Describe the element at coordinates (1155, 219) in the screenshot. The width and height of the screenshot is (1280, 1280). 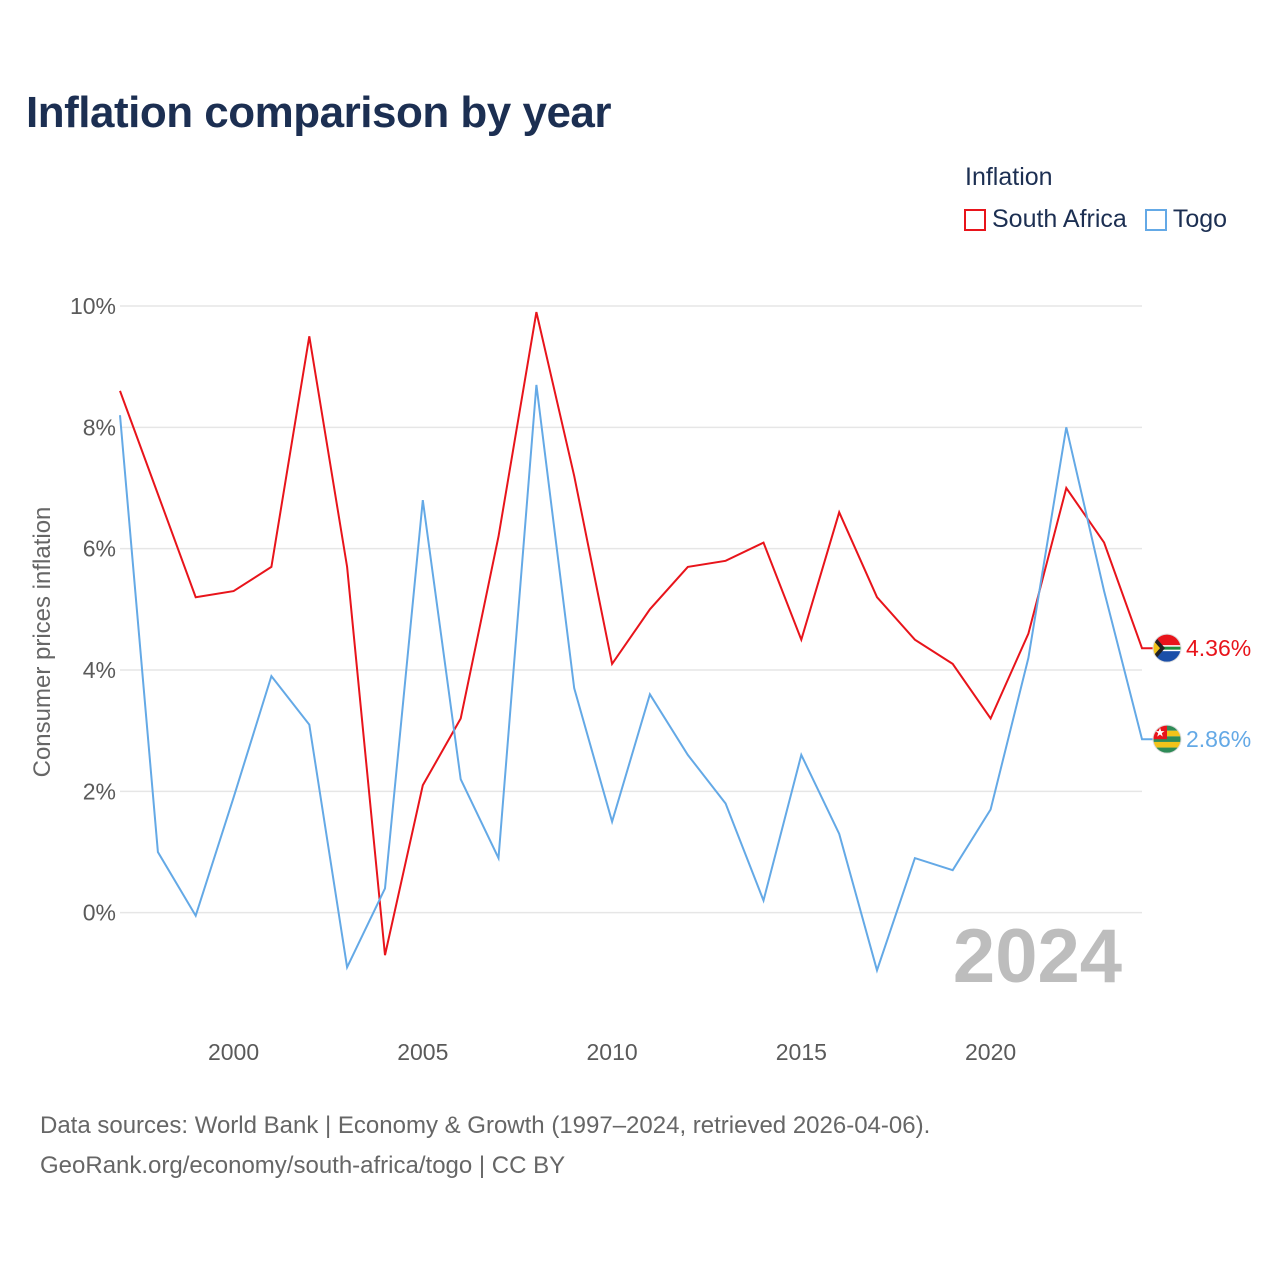
I see `legend-swatch-togo` at that location.